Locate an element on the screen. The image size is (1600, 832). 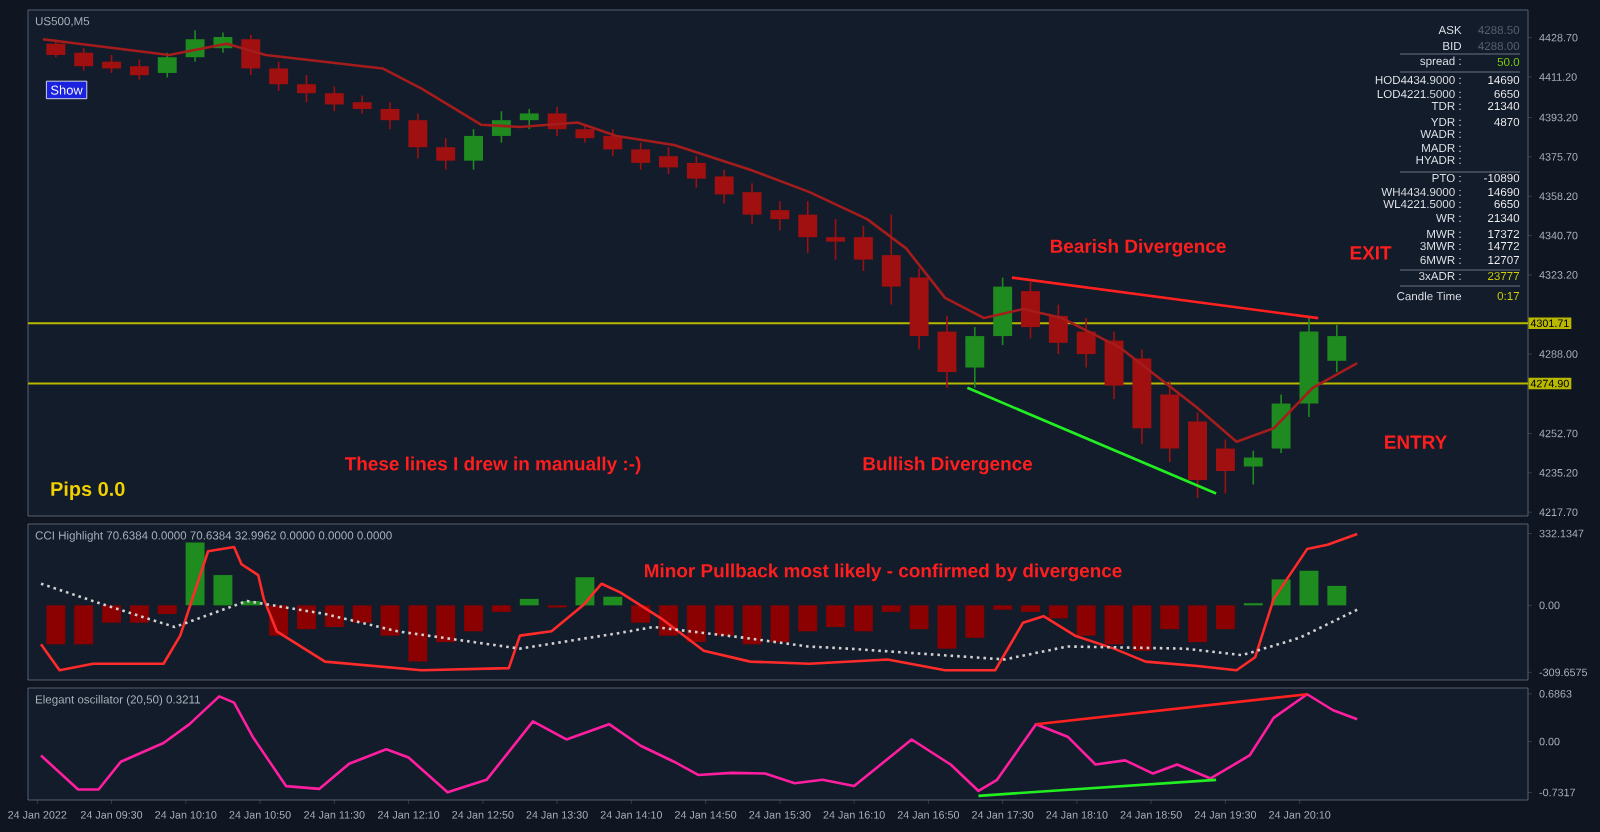
annotation: ENTRY is located at coordinates (1416, 442).